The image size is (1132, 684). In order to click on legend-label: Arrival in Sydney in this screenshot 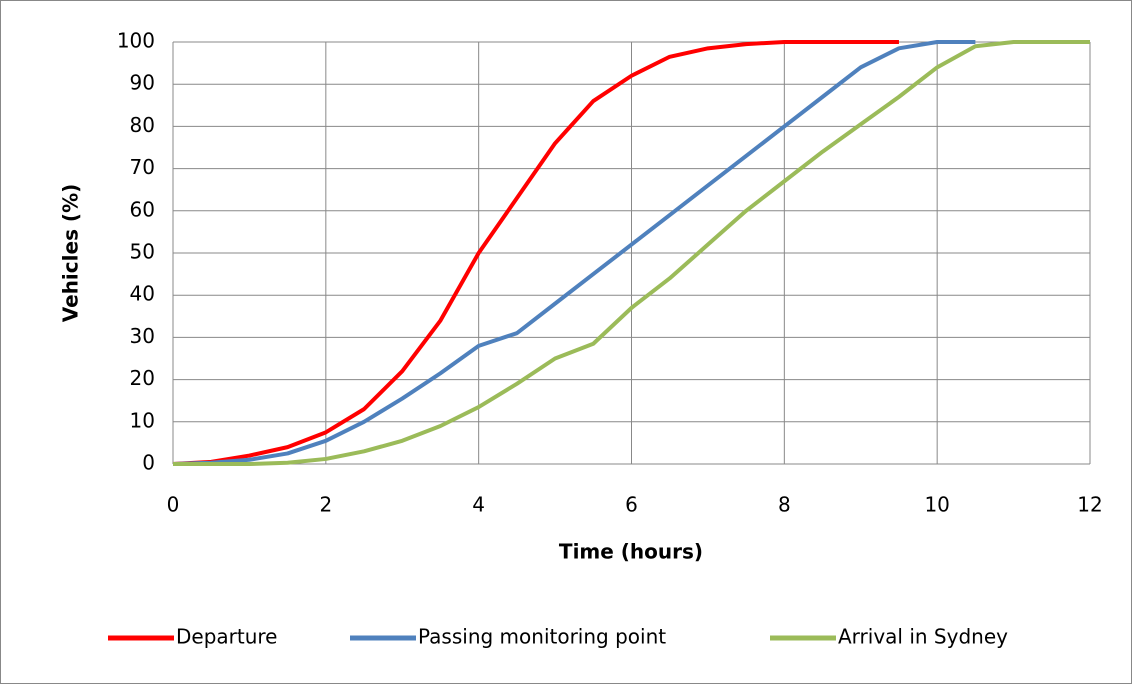, I will do `click(923, 637)`.